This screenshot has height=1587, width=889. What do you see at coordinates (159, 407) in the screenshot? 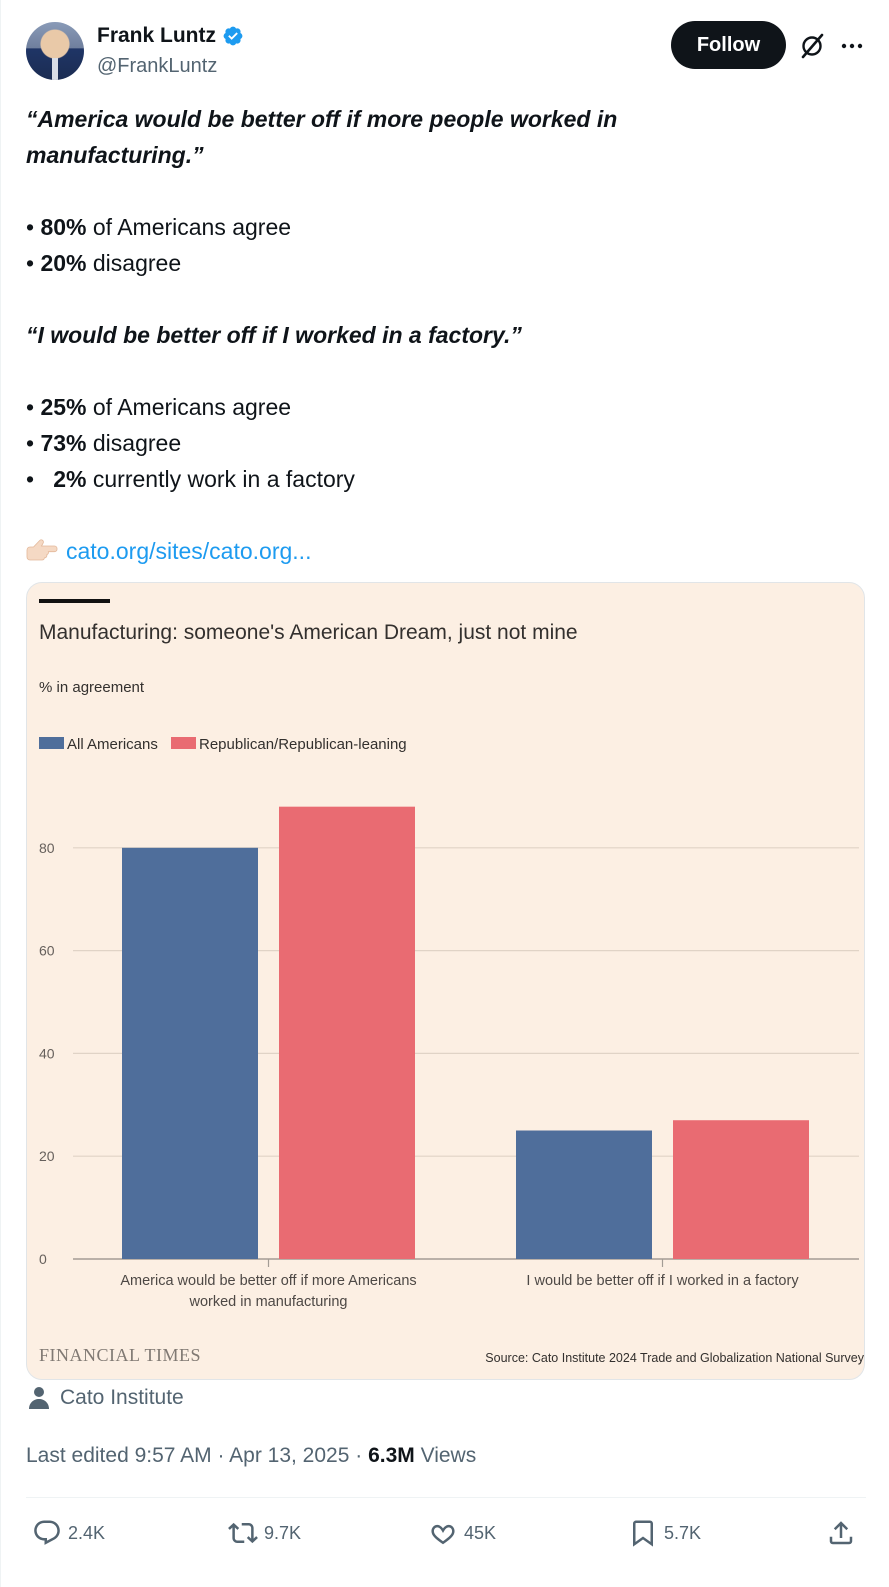
I see `stat-line: • 25% of Americans agree` at bounding box center [159, 407].